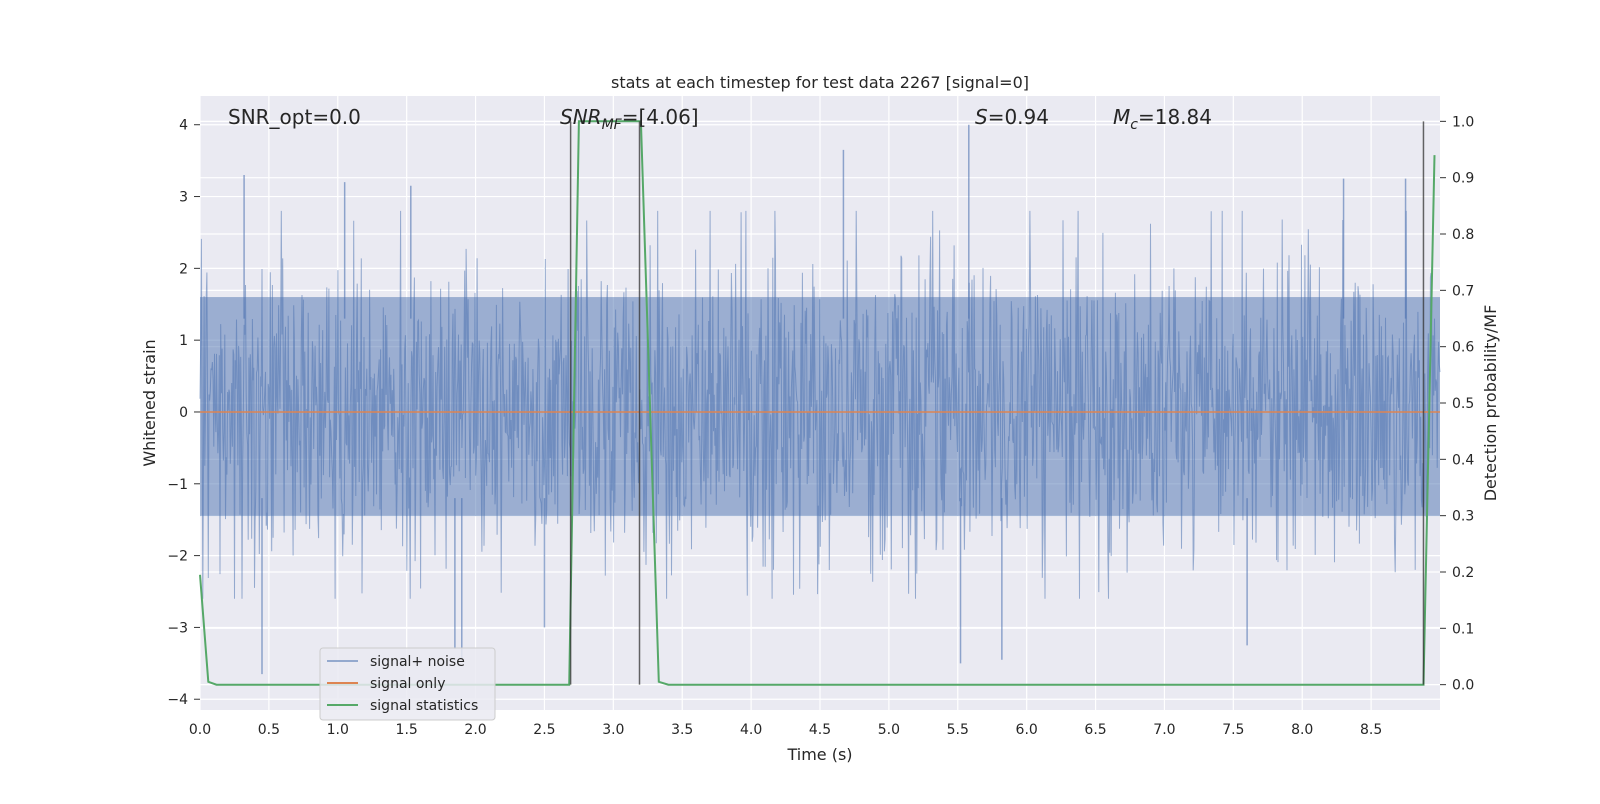 The height and width of the screenshot is (804, 1600). What do you see at coordinates (1018, 117) in the screenshot?
I see `annotation-s-value: =0.94` at bounding box center [1018, 117].